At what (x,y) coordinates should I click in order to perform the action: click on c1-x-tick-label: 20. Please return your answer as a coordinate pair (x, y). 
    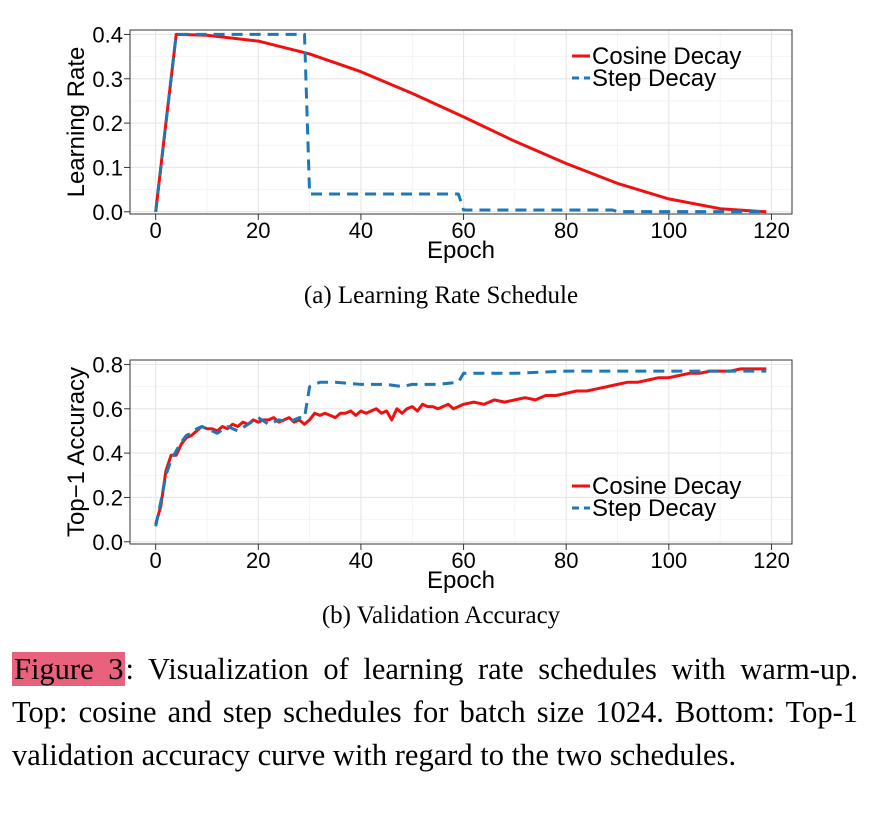
    Looking at the image, I should click on (258, 560).